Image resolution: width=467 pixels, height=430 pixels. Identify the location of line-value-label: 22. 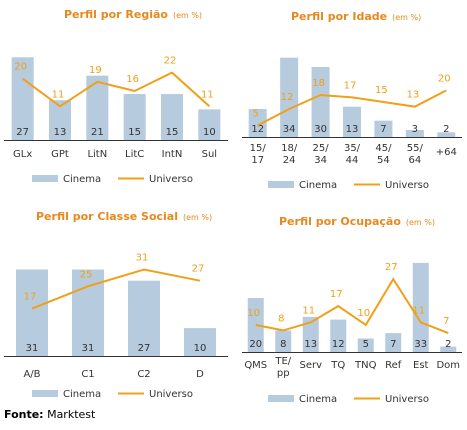
(170, 61).